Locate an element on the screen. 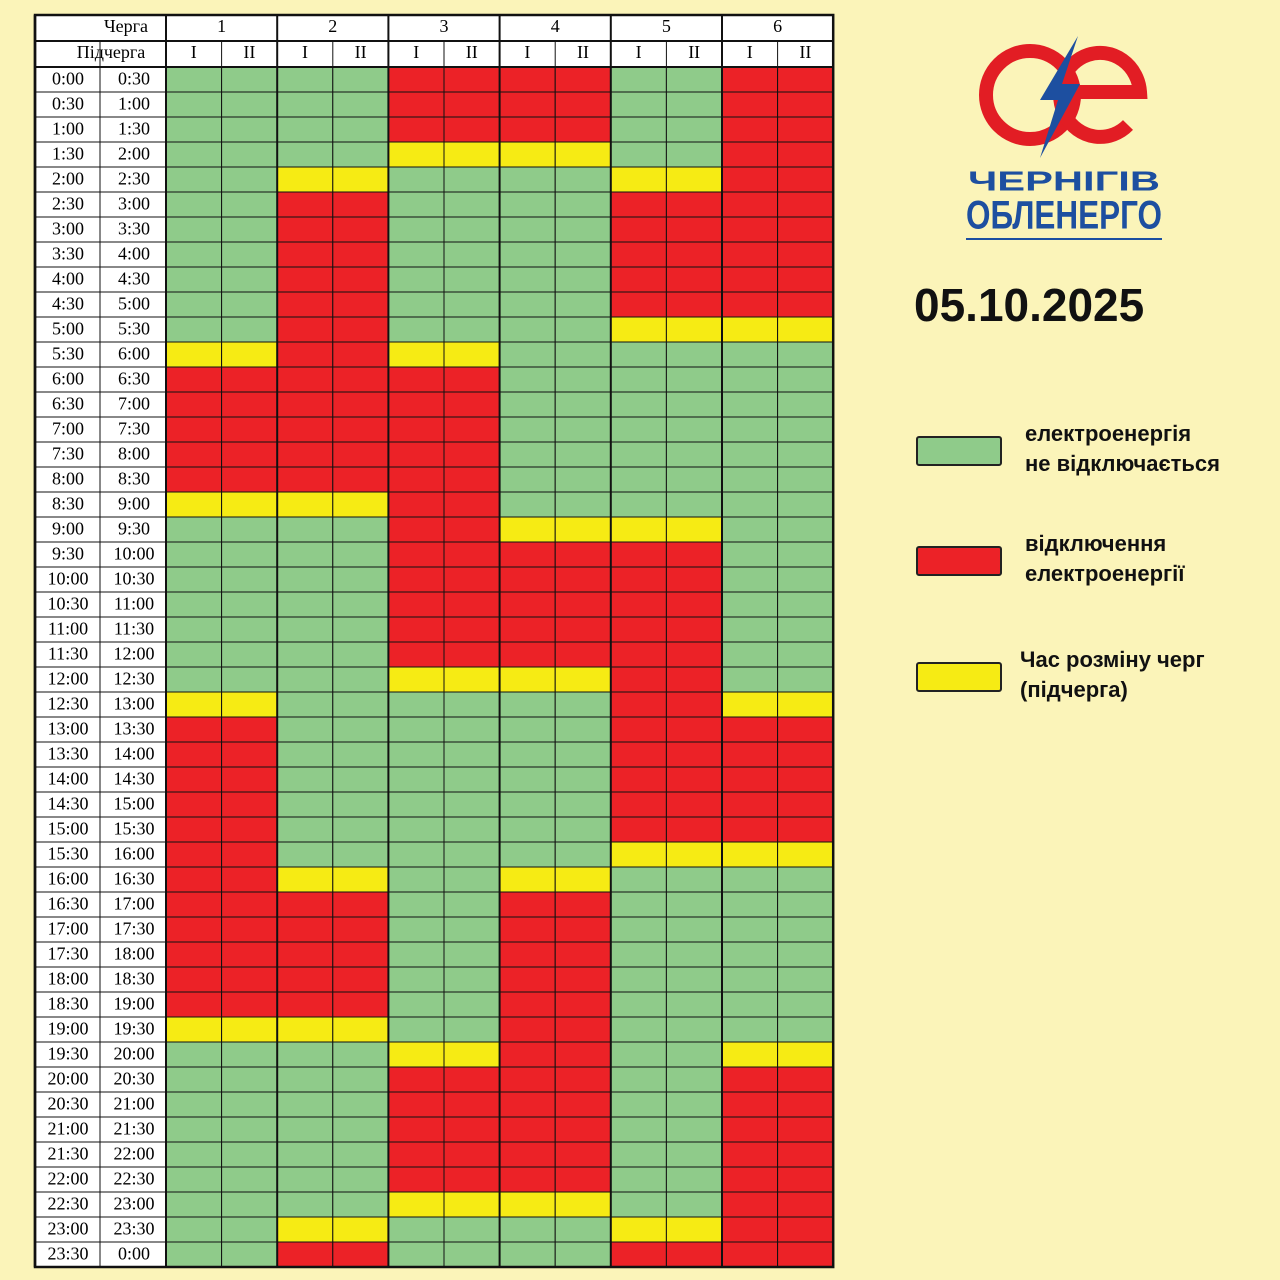 The image size is (1280, 1280). queue-number: 1 is located at coordinates (221, 26).